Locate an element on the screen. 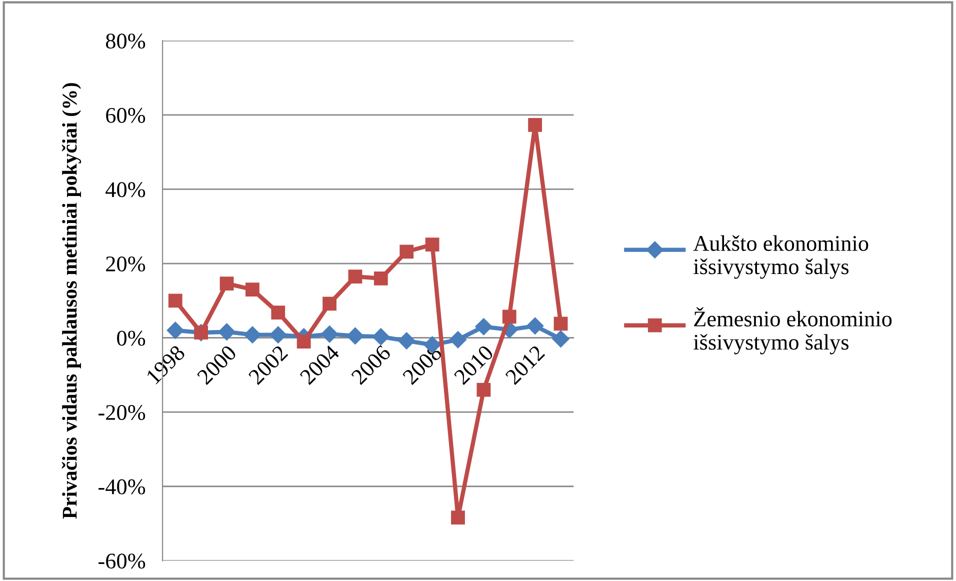  legend-label: Aukšto ekonominio išsivystymo šalys is located at coordinates (780, 257).